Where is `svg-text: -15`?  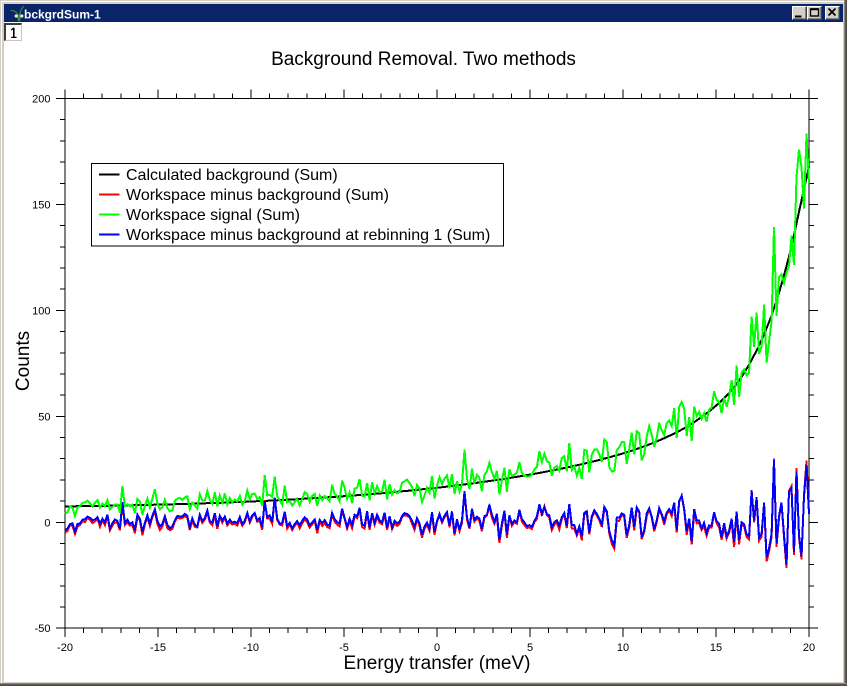
svg-text: -15 is located at coordinates (158, 648).